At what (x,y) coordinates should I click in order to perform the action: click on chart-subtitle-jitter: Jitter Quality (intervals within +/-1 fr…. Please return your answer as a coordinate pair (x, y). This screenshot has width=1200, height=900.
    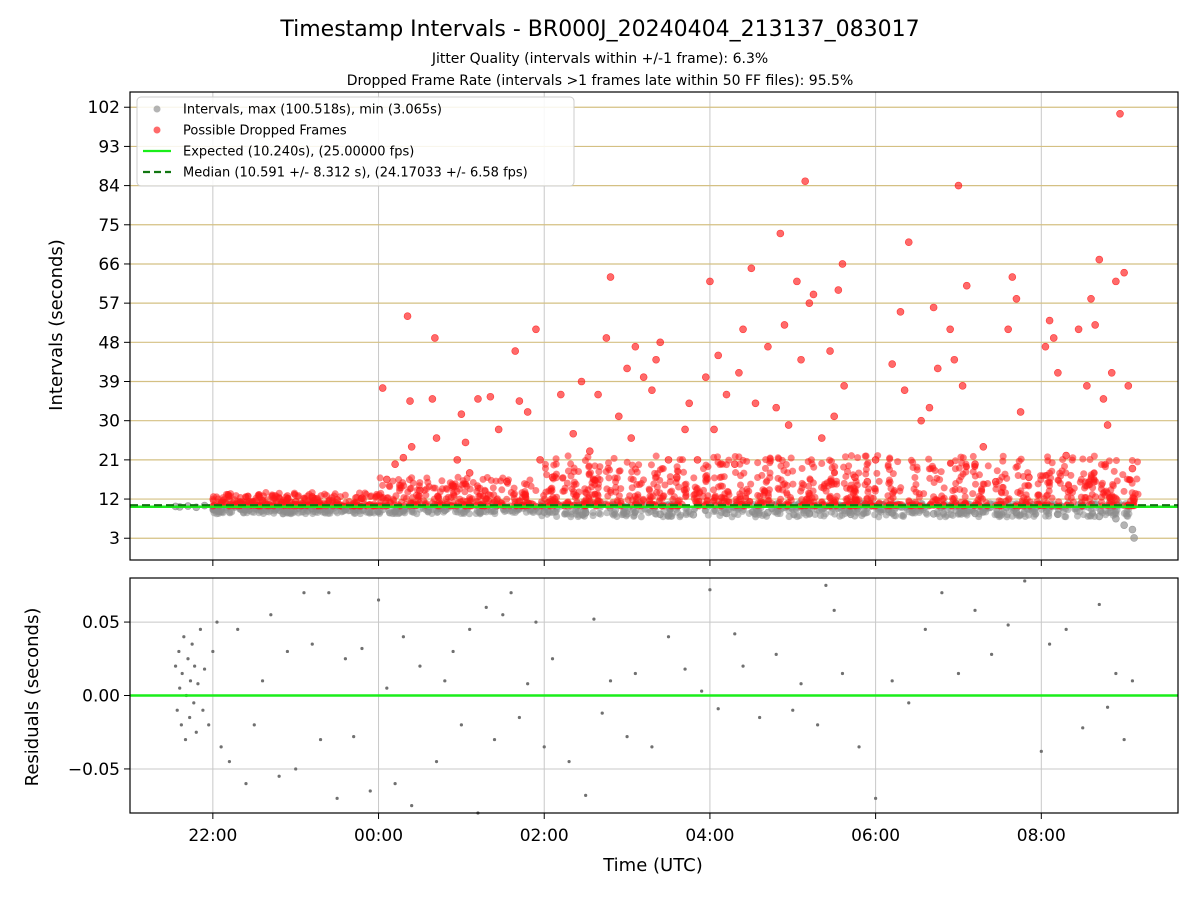
    Looking at the image, I should click on (599, 59).